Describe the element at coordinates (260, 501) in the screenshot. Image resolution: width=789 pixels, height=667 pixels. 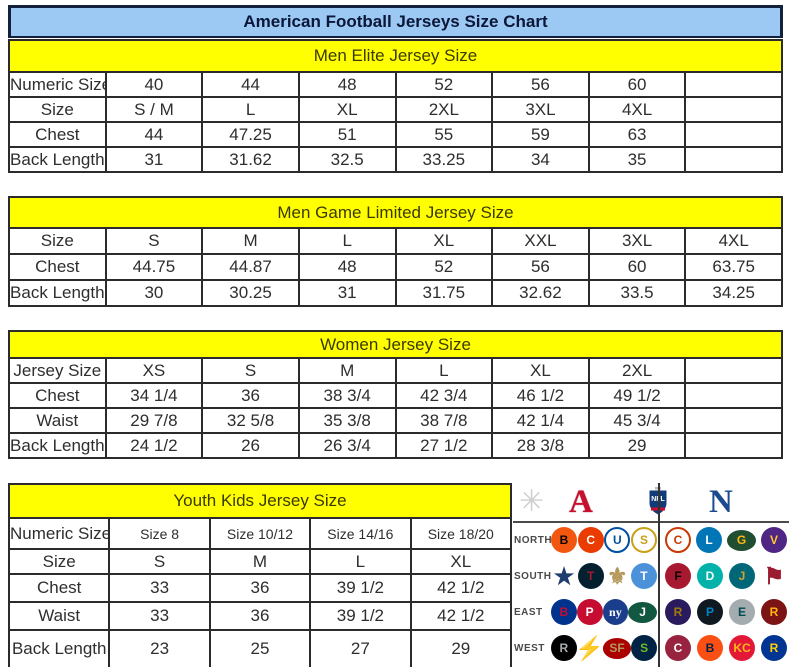
I see `table-header-row: Youth Kids Jersey Size` at that location.